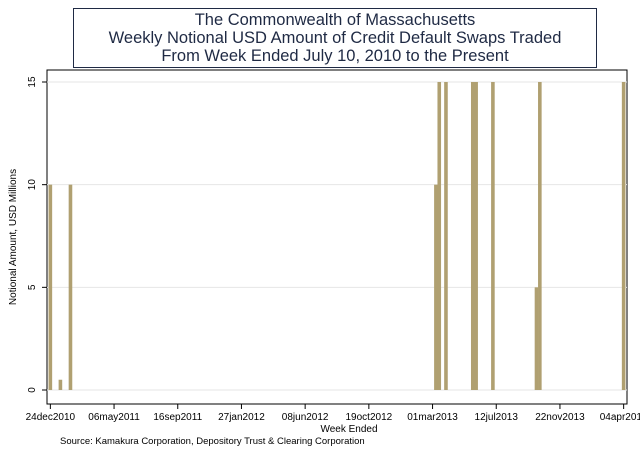  Describe the element at coordinates (348, 429) in the screenshot. I see `x-axis-label: Week Ended` at that location.